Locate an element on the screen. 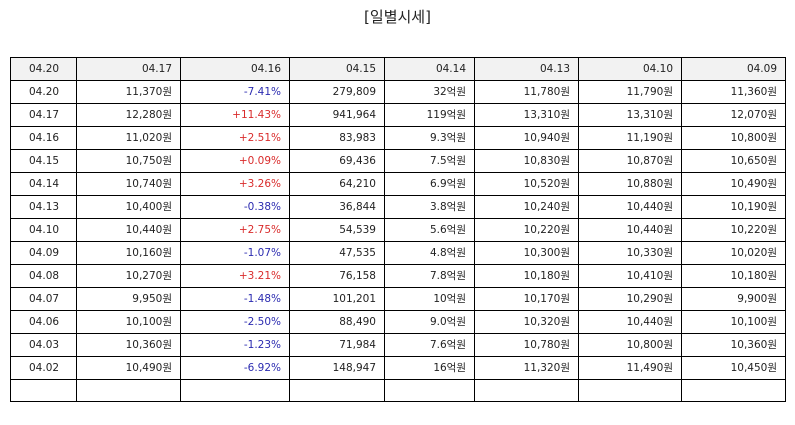  date-cell: 04.17 is located at coordinates (43, 115).